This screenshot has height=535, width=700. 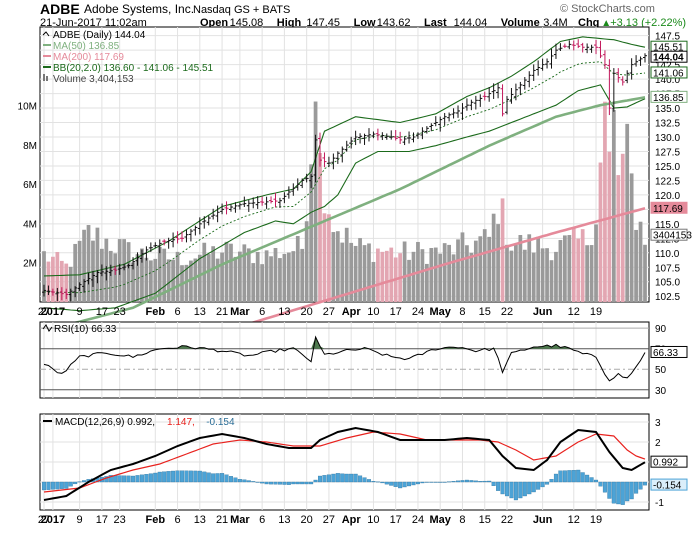 What do you see at coordinates (181, 422) in the screenshot?
I see `macd-legend-signal: 1.147,` at bounding box center [181, 422].